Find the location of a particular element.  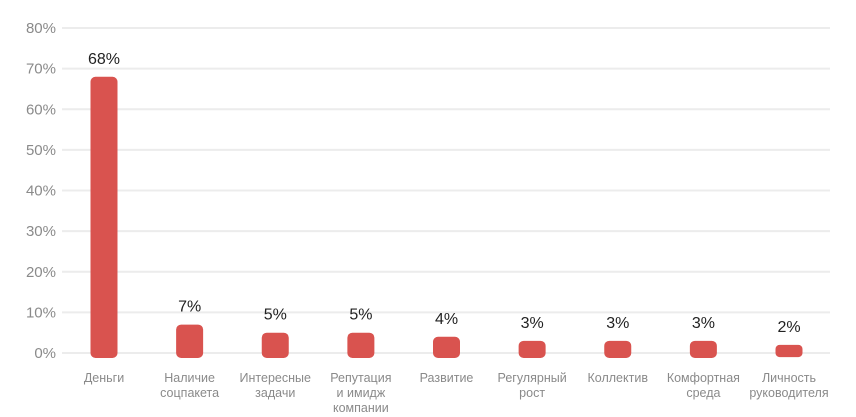

x-tick-label: Личность руководителя is located at coordinates (788, 385).